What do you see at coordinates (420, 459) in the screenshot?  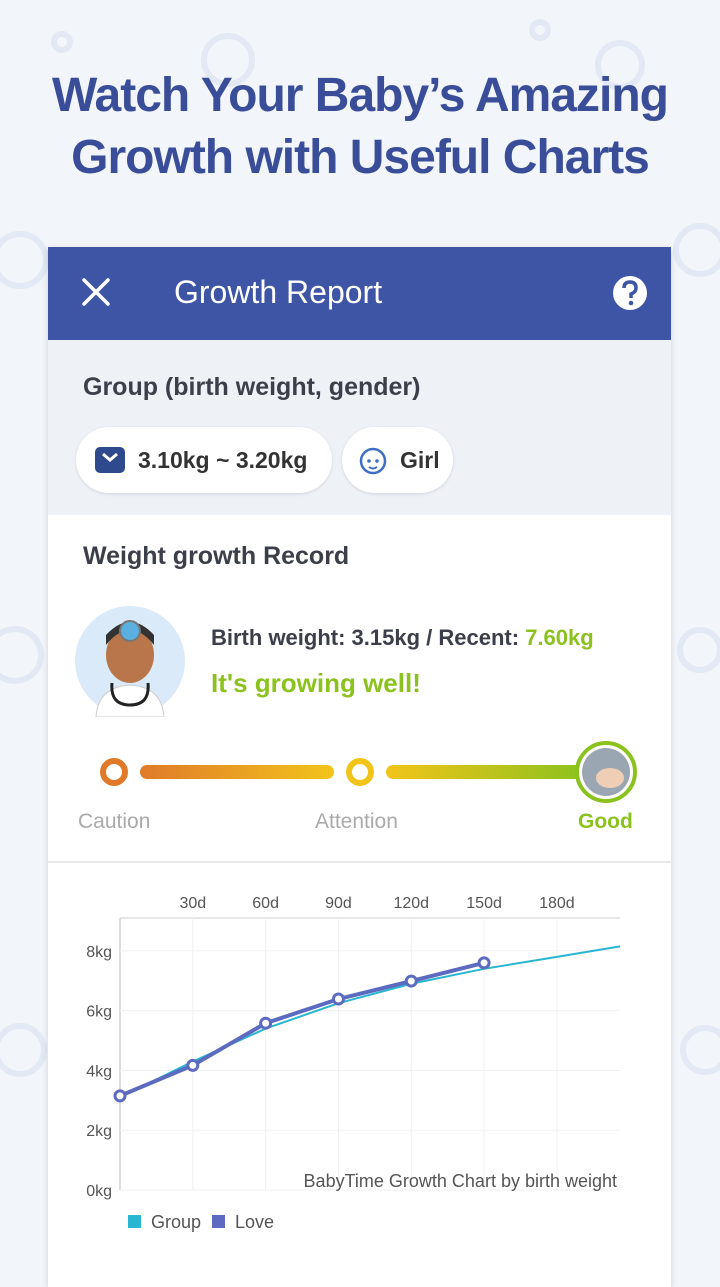 I see `gender: Girl` at bounding box center [420, 459].